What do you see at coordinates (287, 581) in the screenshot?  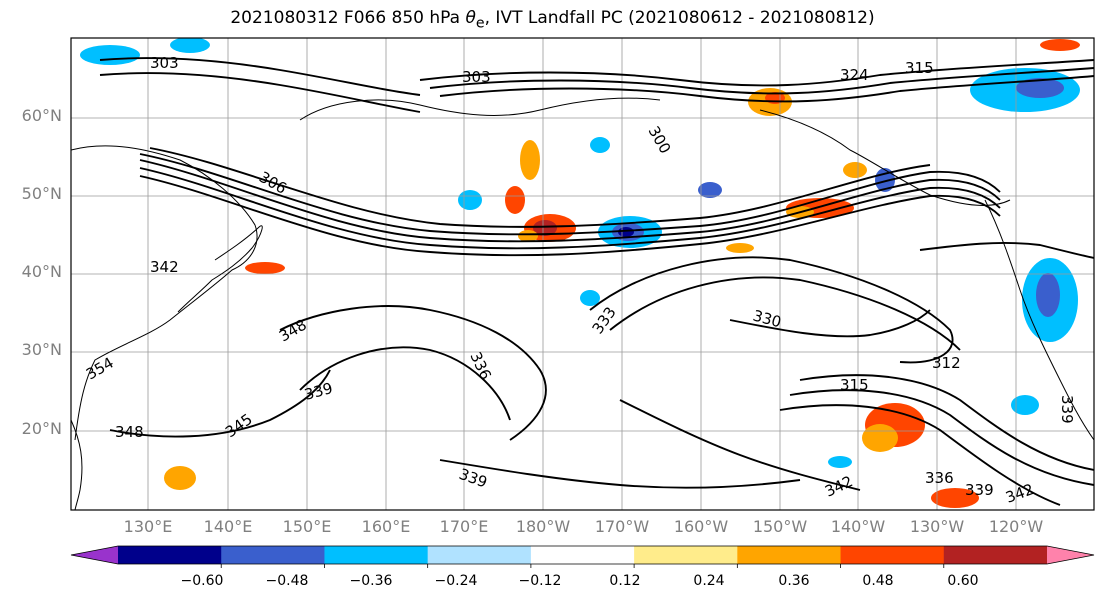 I see `colorbar-tick-label: −0.48` at bounding box center [287, 581].